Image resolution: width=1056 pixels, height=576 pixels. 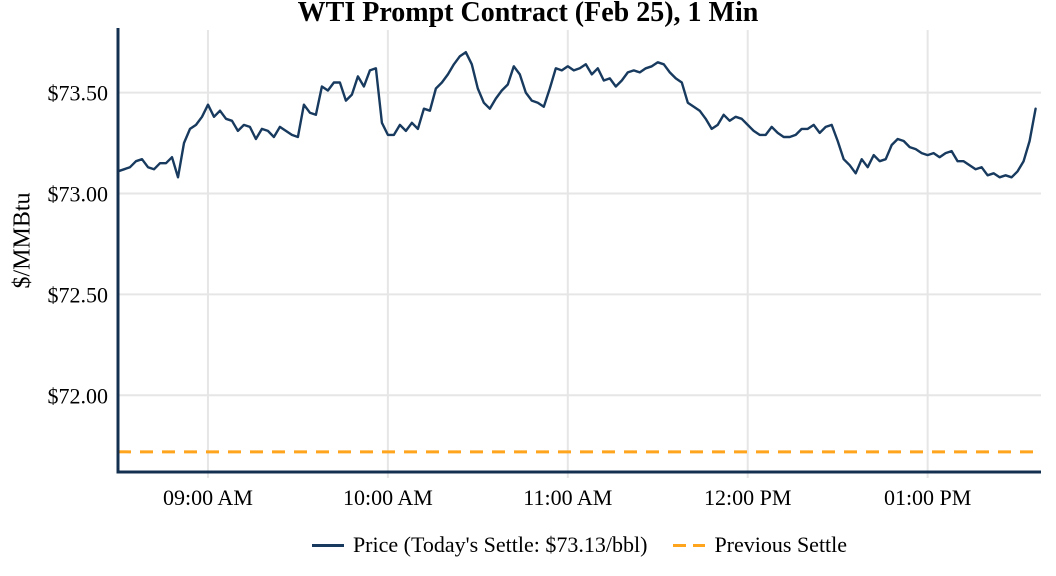 I want to click on y-tick-label: $72.00, so click(x=78, y=395).